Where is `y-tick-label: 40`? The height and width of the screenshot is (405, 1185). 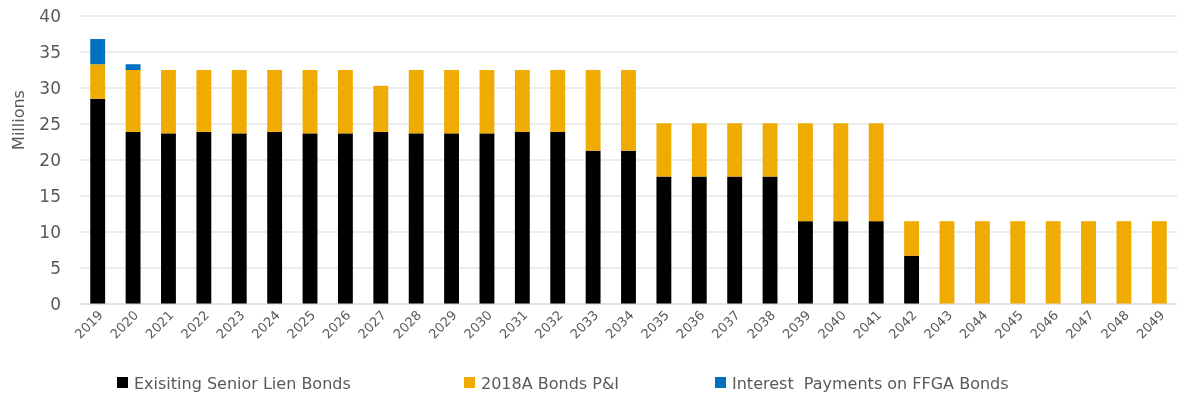
y-tick-label: 40 is located at coordinates (50, 15).